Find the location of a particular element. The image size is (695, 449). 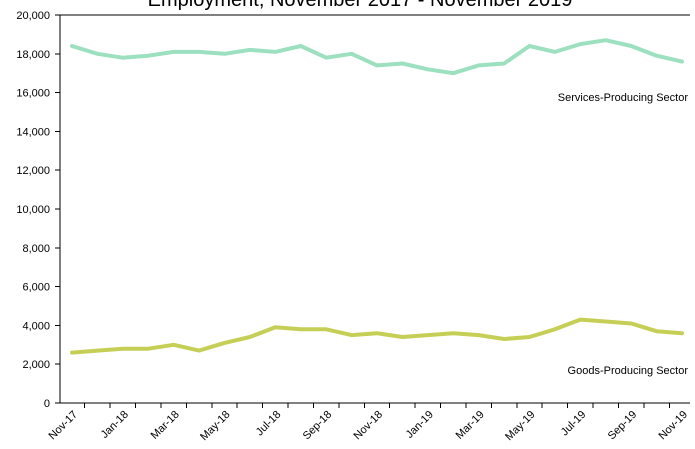

x-tick-label: Sep-19 is located at coordinates (623, 426).